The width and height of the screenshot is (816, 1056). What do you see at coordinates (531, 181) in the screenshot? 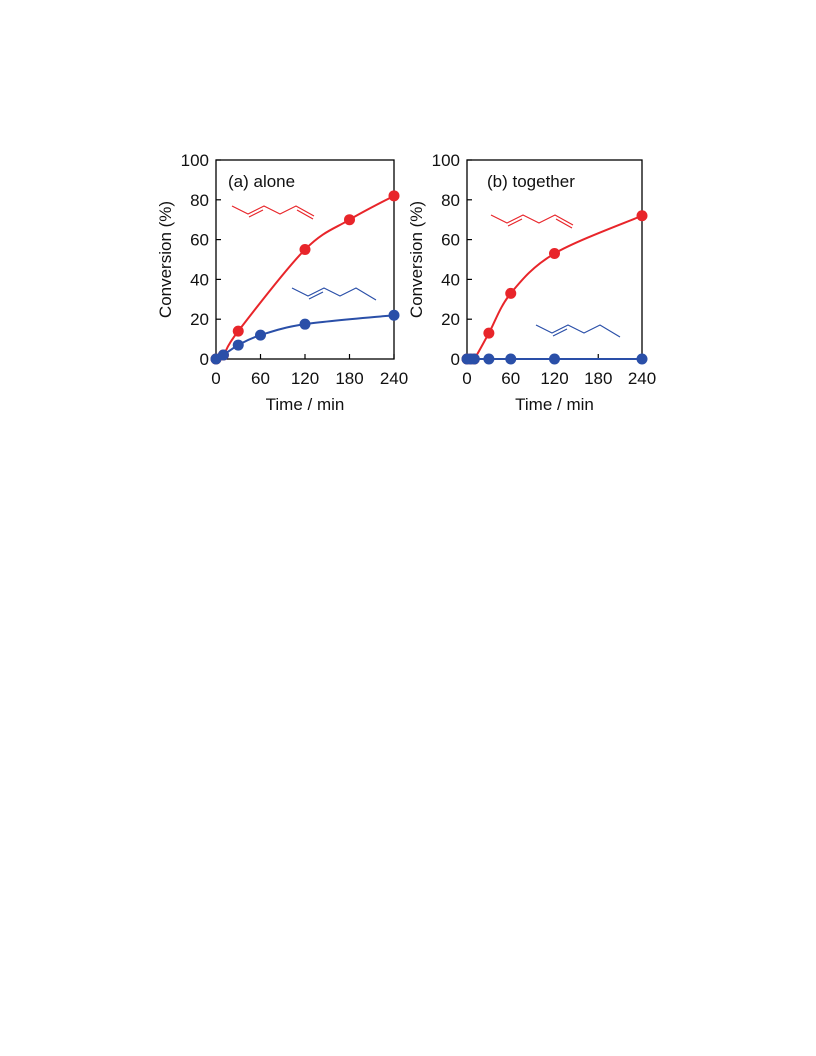
I see `panel-label: (b) together` at bounding box center [531, 181].